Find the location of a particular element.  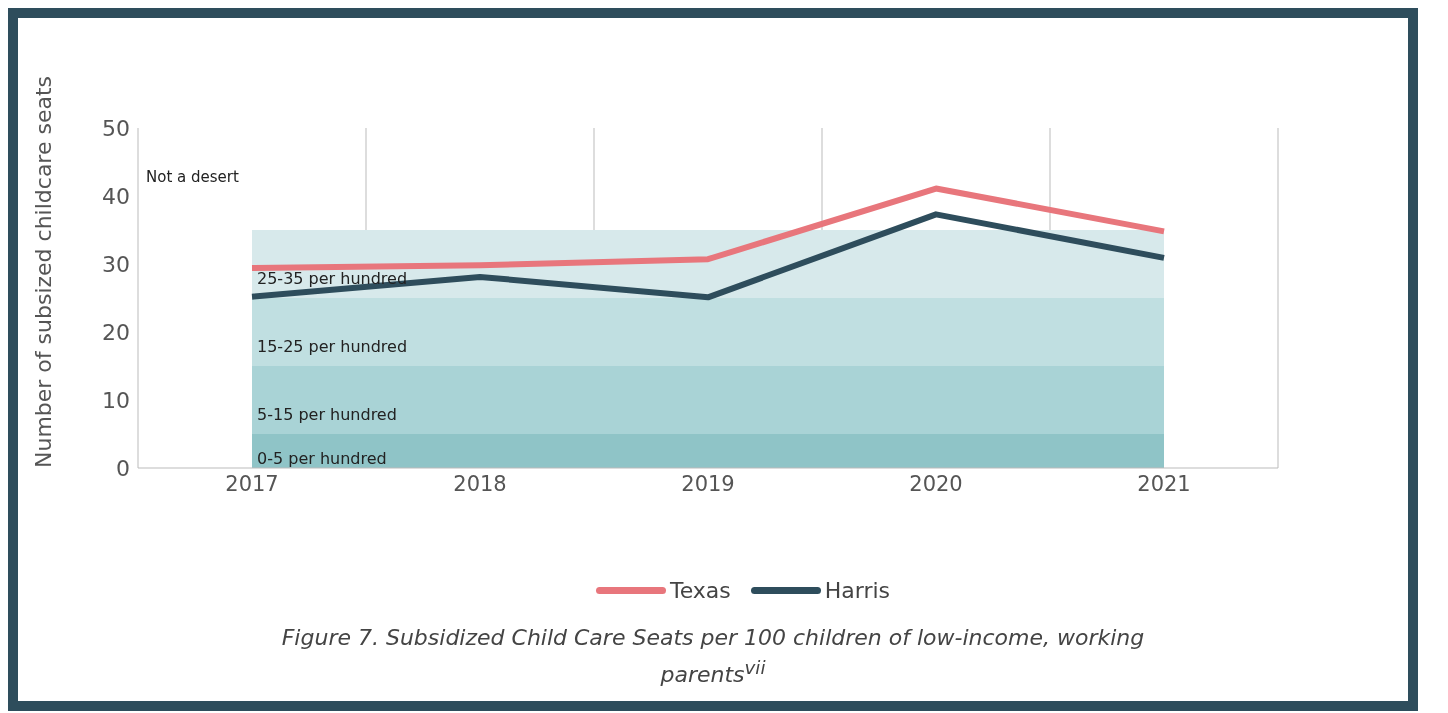

band-label: 25-35 per hundred is located at coordinates (332, 278).